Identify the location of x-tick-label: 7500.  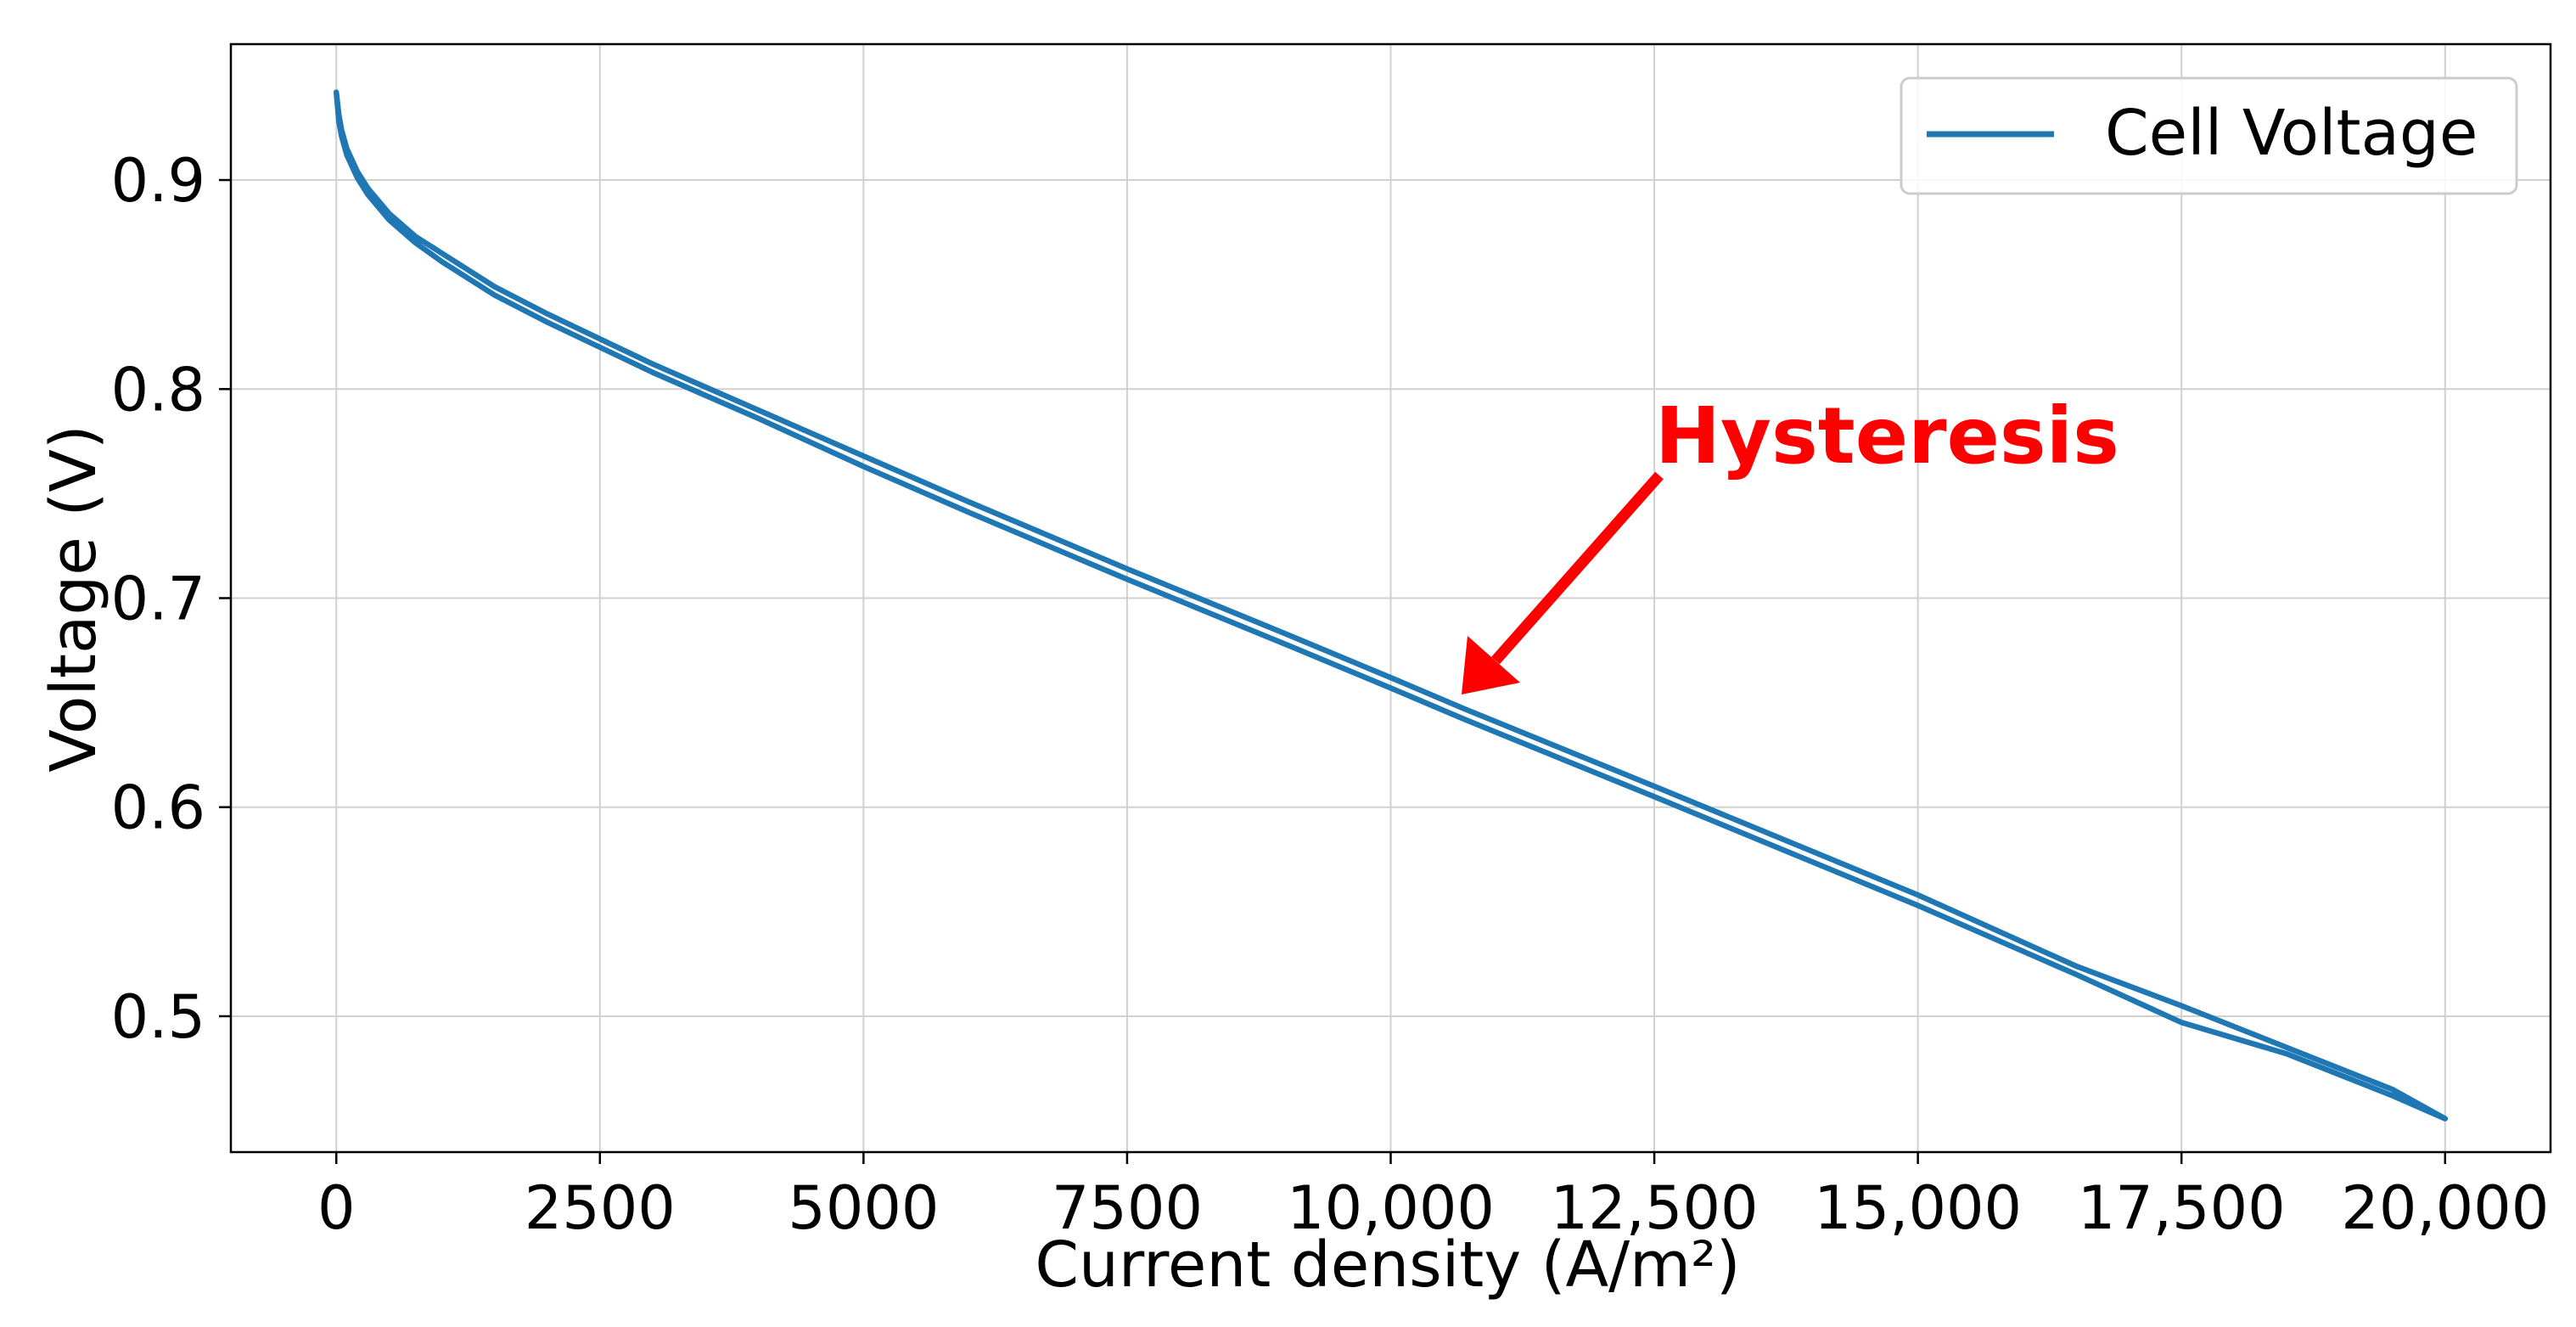
(1127, 1208).